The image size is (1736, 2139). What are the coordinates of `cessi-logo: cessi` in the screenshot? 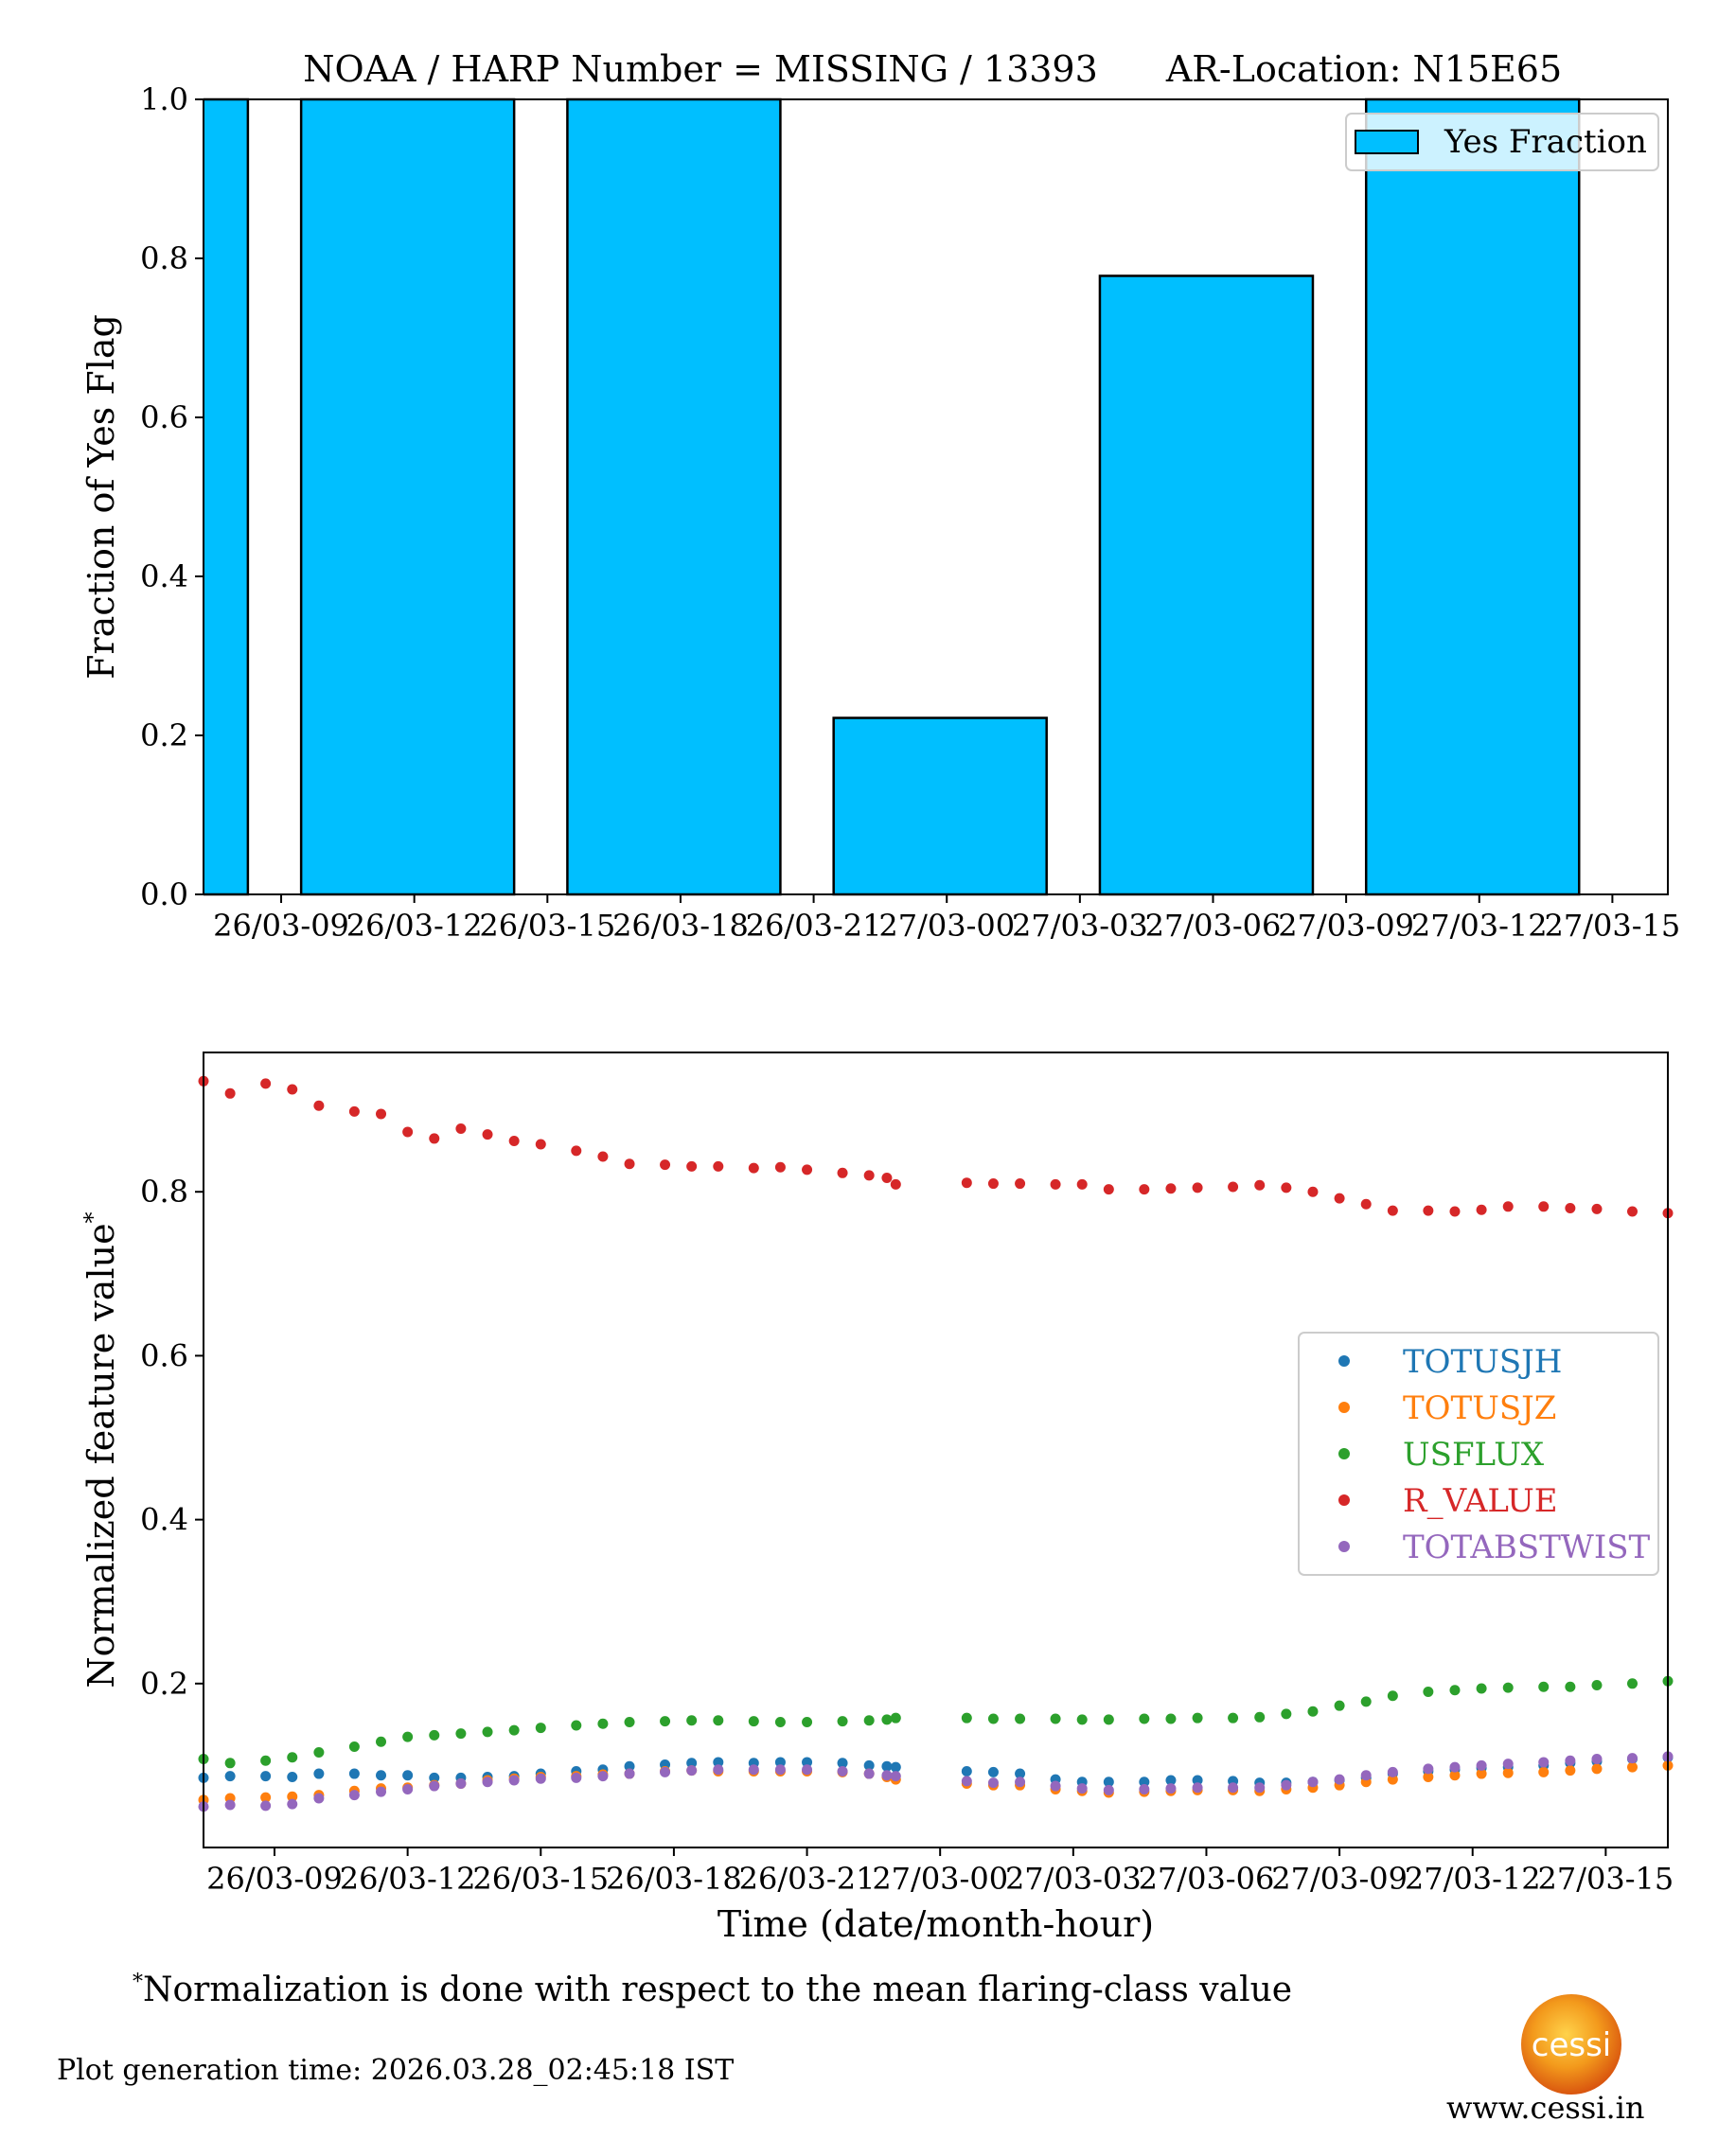 It's located at (1571, 2045).